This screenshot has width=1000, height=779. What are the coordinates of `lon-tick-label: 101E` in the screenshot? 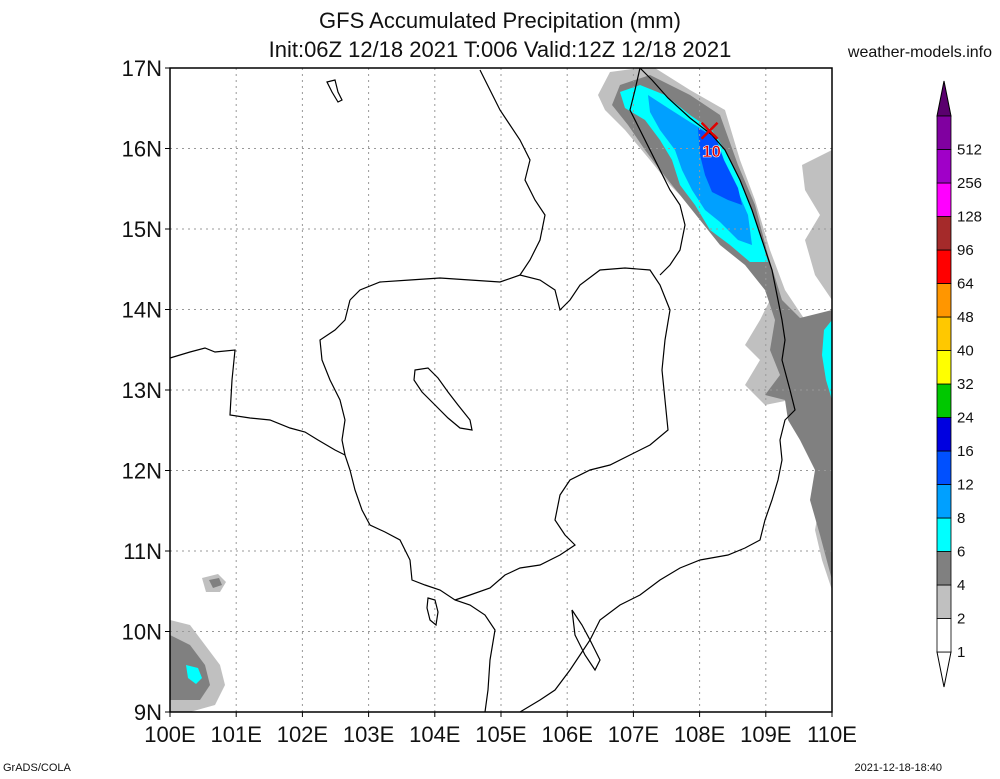 It's located at (236, 734).